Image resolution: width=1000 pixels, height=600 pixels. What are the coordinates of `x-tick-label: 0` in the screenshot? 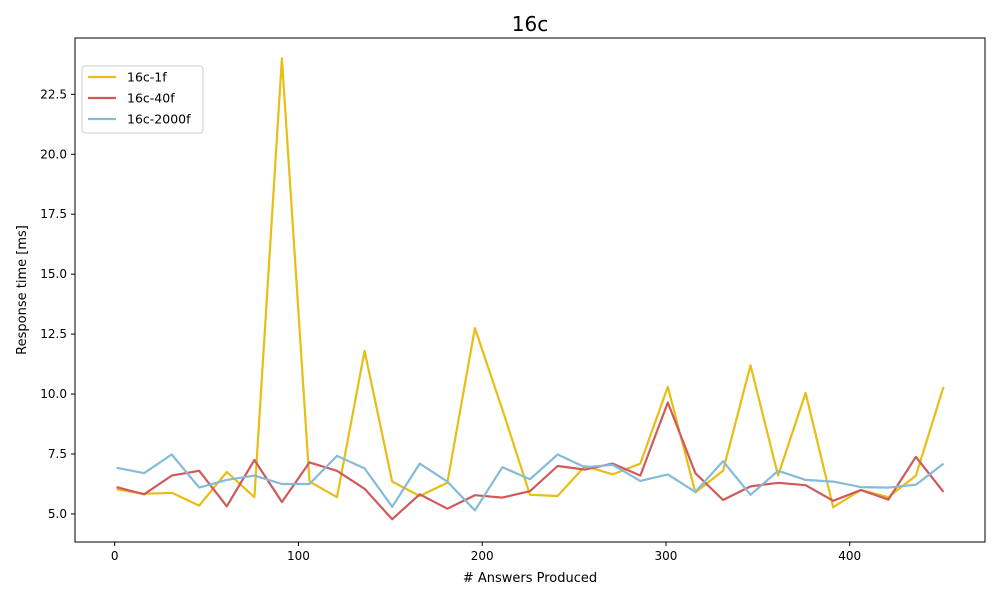 It's located at (115, 556).